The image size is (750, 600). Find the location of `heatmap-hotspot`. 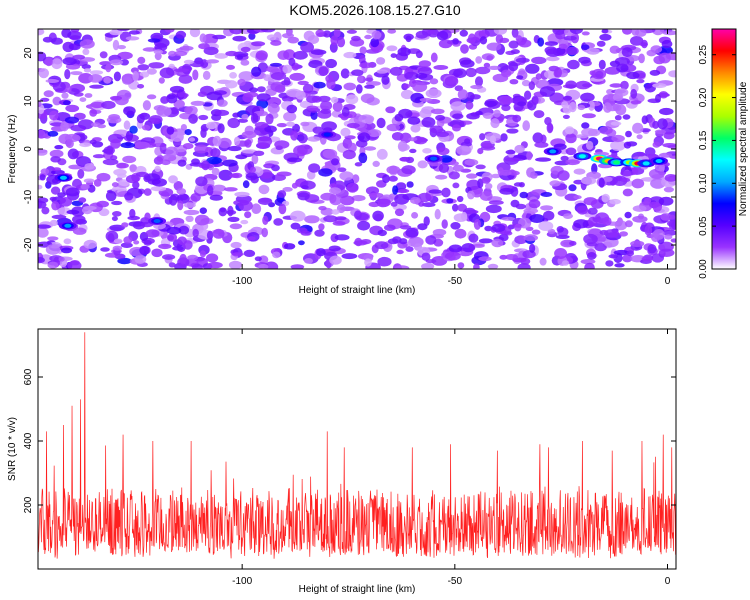

heatmap-hotspot is located at coordinates (659, 161).